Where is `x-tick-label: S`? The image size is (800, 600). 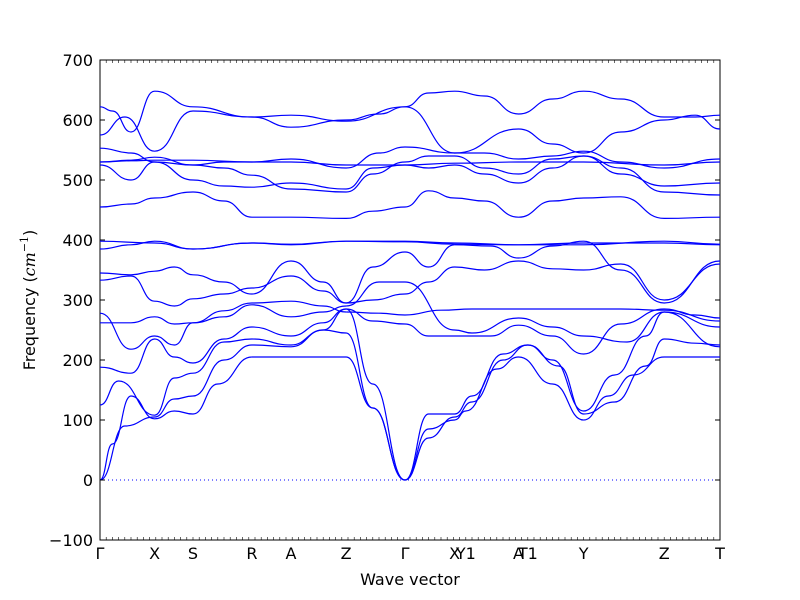 x-tick-label: S is located at coordinates (193, 553).